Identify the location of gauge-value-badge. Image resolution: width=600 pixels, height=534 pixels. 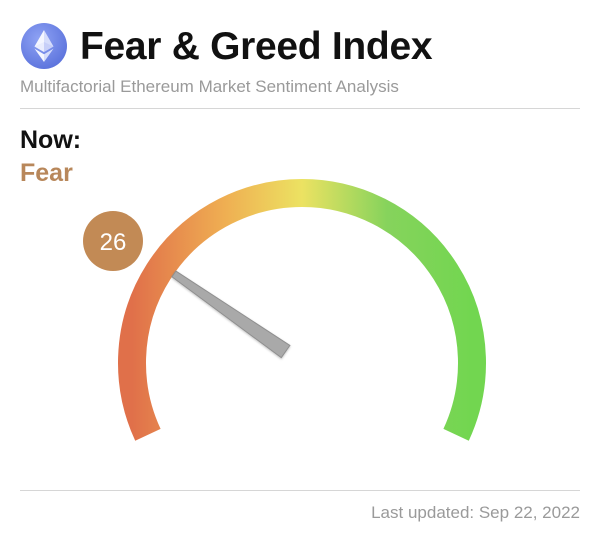
(113, 241).